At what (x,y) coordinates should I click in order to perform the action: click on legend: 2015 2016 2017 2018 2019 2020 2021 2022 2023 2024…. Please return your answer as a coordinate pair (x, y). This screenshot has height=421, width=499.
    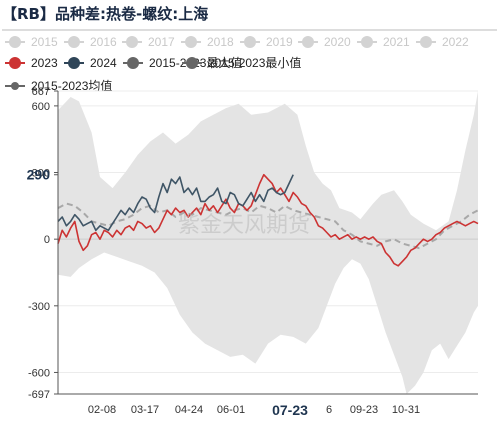
    Looking at the image, I should click on (237, 64).